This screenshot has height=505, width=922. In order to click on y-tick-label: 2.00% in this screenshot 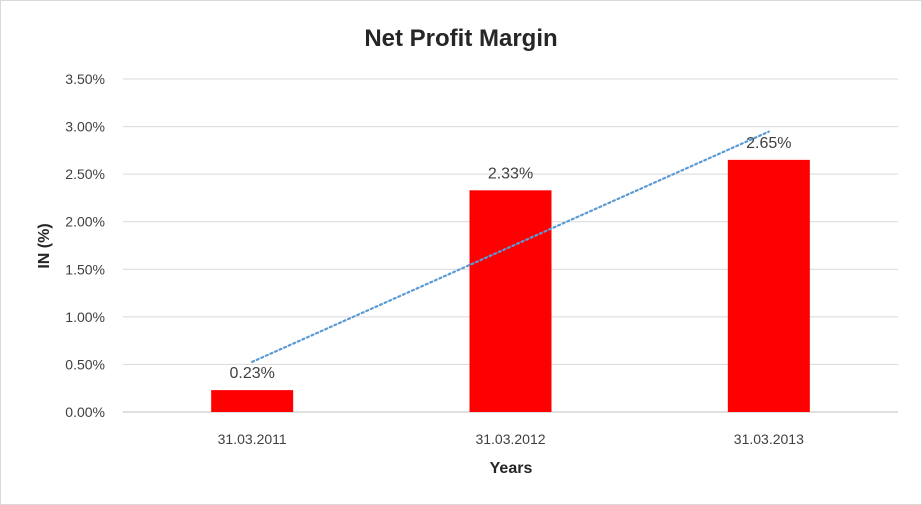, I will do `click(85, 222)`.